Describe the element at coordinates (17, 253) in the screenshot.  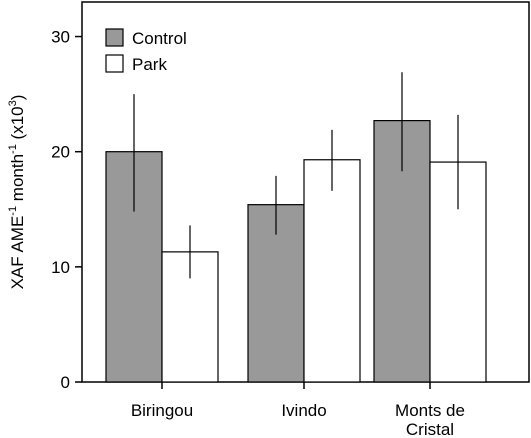
I see `y-label-text: XAF AME` at that location.